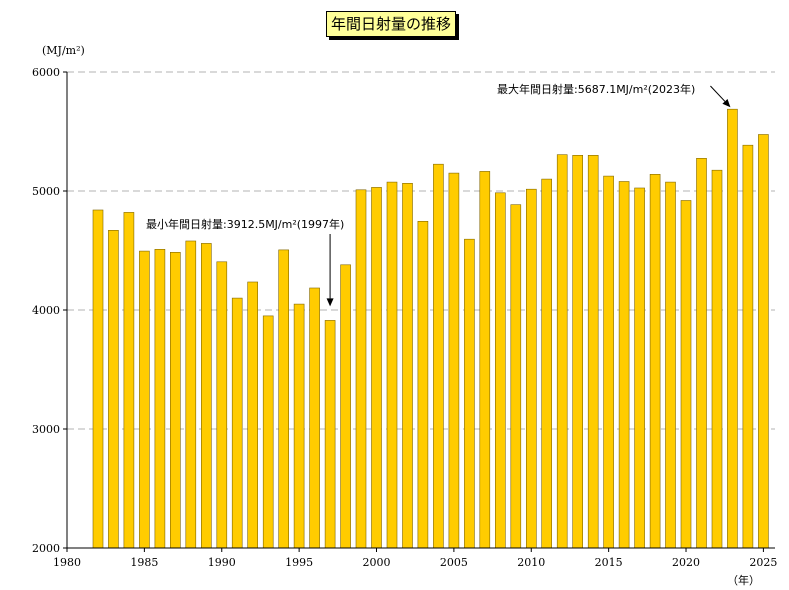 Image resolution: width=789 pixels, height=590 pixels. What do you see at coordinates (717, 359) in the screenshot?
I see `bar-2022` at bounding box center [717, 359].